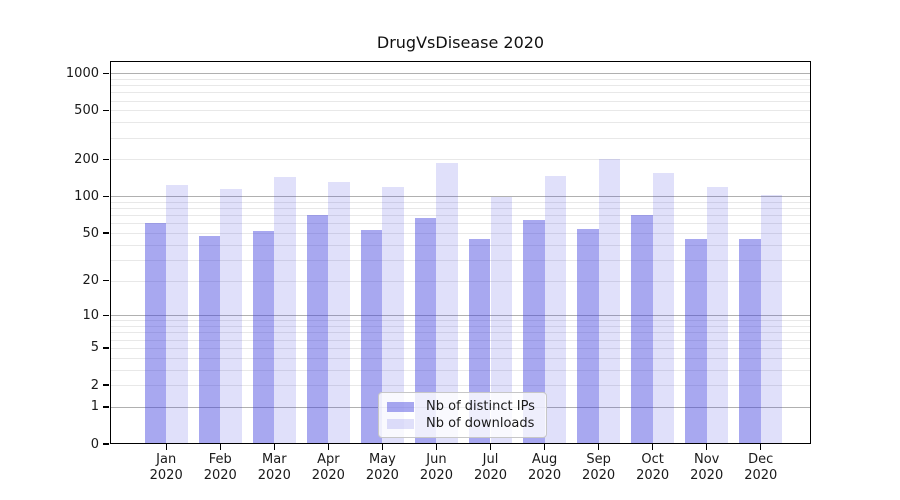 The width and height of the screenshot is (900, 500). What do you see at coordinates (274, 467) in the screenshot?
I see `x-axis-tick-label: Mar 2020` at bounding box center [274, 467].